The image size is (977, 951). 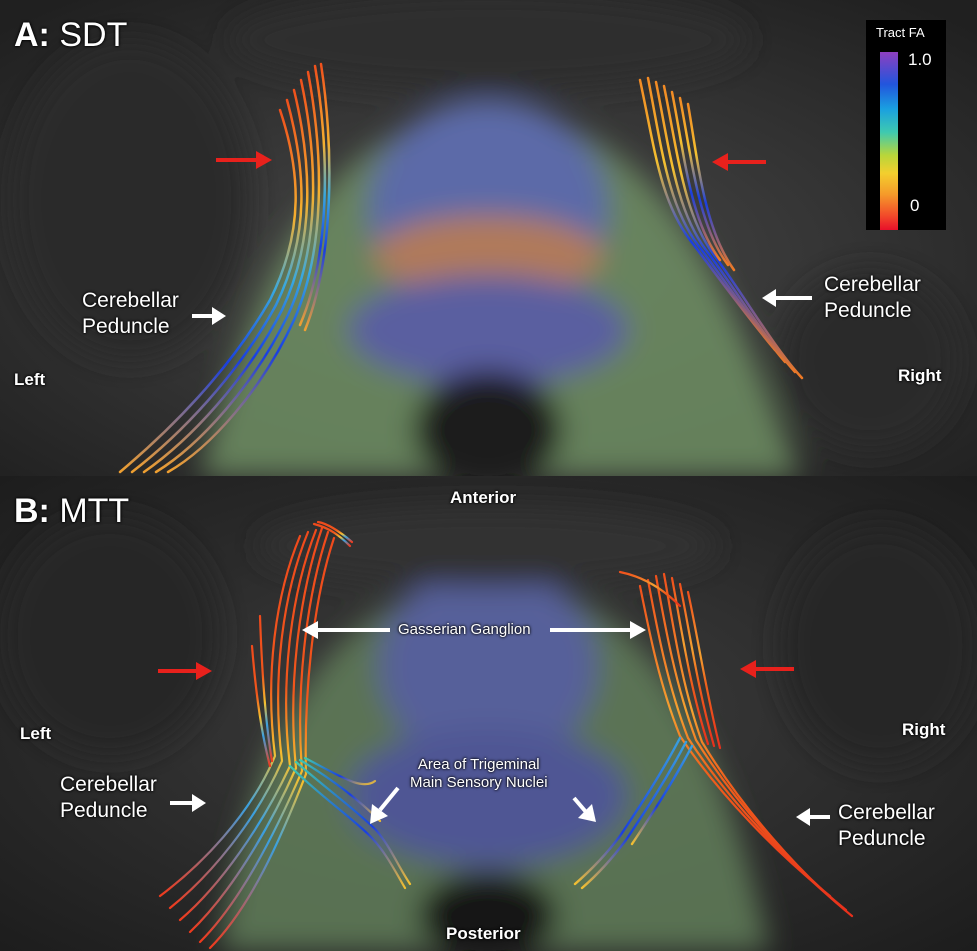 What do you see at coordinates (900, 32) in the screenshot?
I see `colorbar-title: Tract FA` at bounding box center [900, 32].